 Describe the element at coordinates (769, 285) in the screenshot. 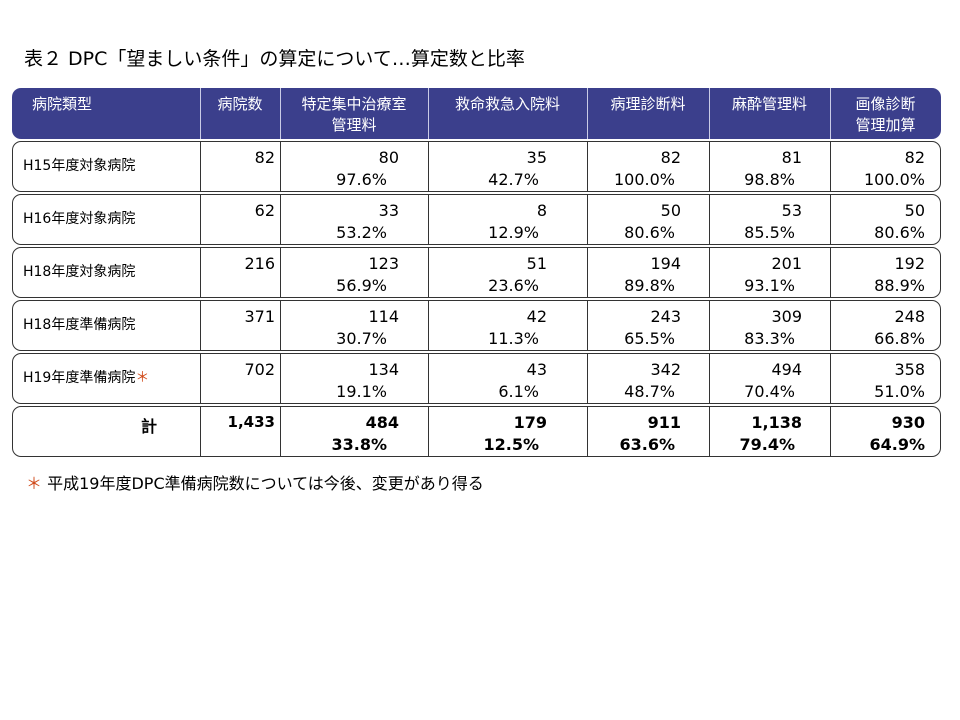

I see `percent-value: 93.1%` at that location.